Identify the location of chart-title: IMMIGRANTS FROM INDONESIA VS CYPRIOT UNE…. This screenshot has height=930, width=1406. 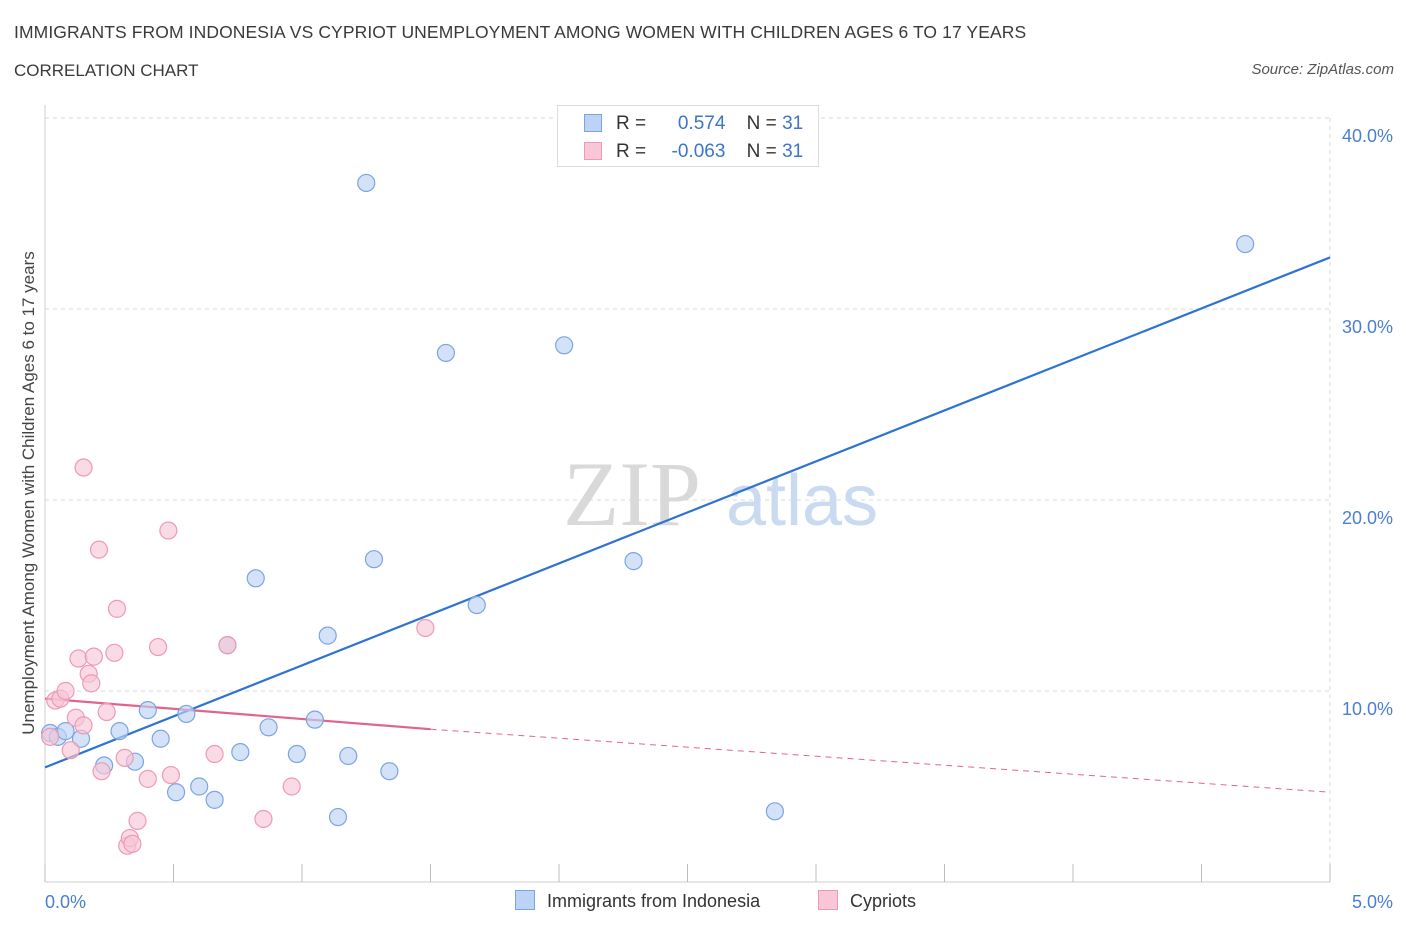
(520, 32).